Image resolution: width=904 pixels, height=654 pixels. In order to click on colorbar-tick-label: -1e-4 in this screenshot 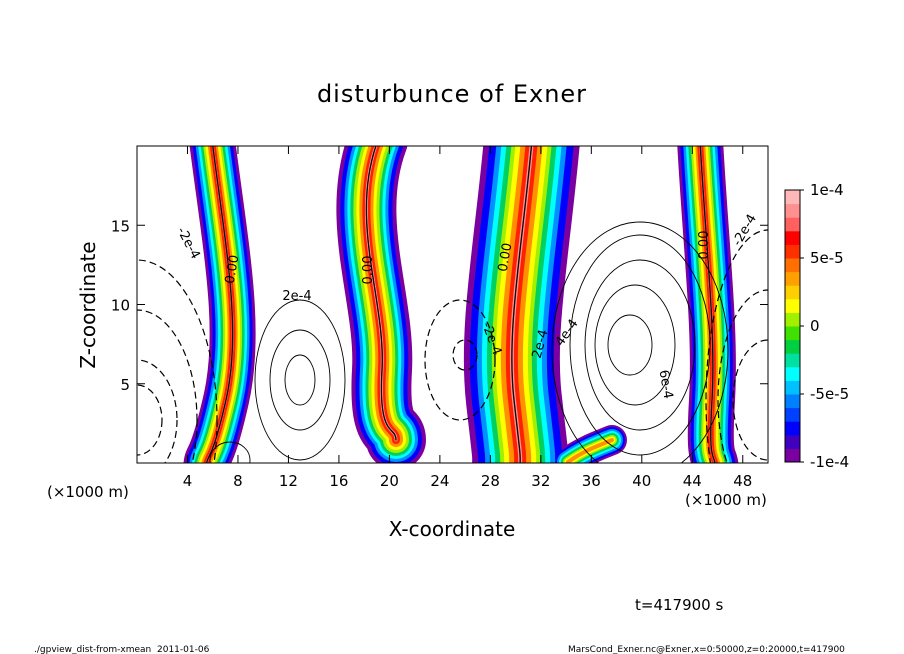, I will do `click(829, 462)`.